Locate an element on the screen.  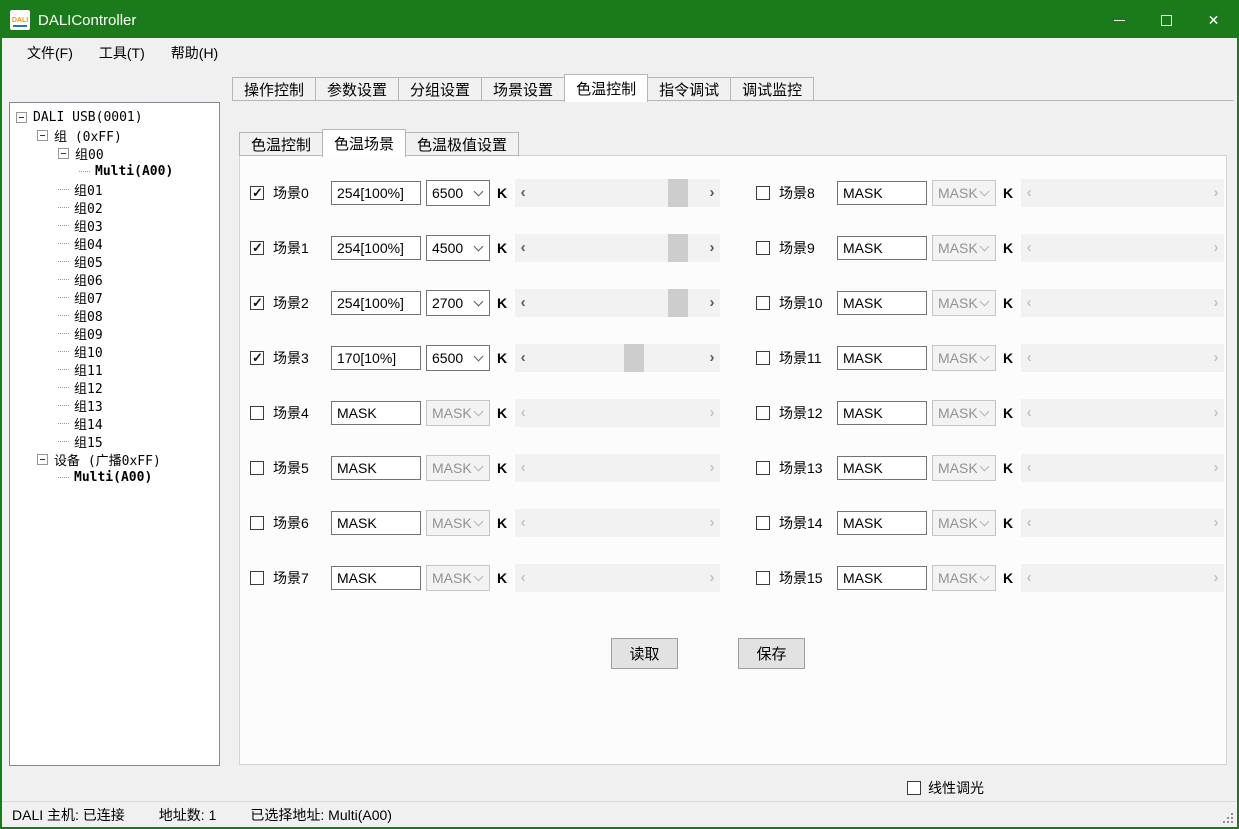
scene-temp-dropdown: 2700 is located at coordinates (458, 302).